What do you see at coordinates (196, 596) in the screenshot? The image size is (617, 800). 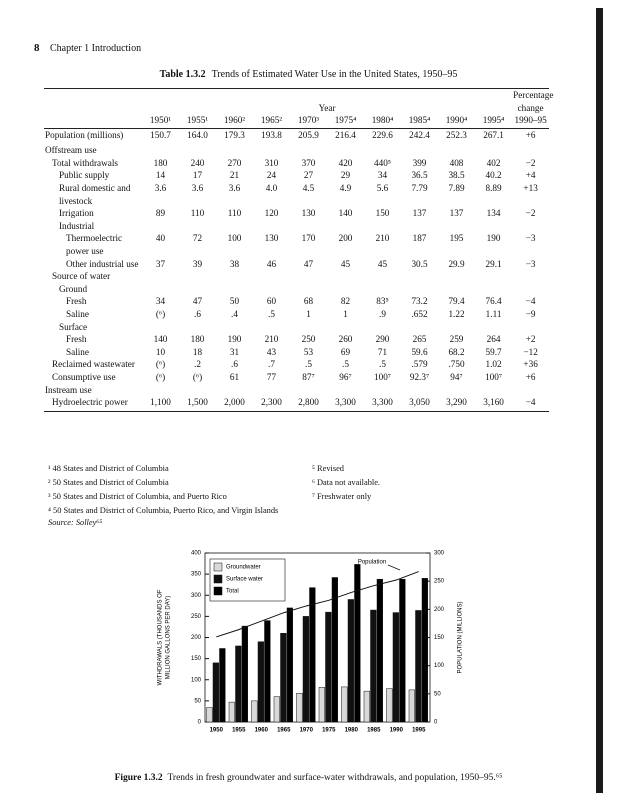 I see `y-tick-label: 300` at bounding box center [196, 596].